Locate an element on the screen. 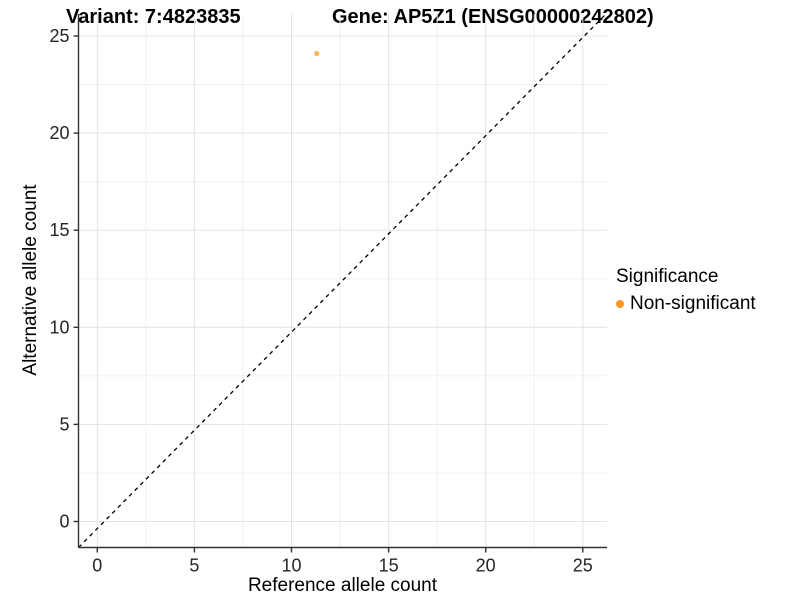 The image size is (800, 600). plot-title-variant: Variant: 7:4823835 is located at coordinates (153, 17).